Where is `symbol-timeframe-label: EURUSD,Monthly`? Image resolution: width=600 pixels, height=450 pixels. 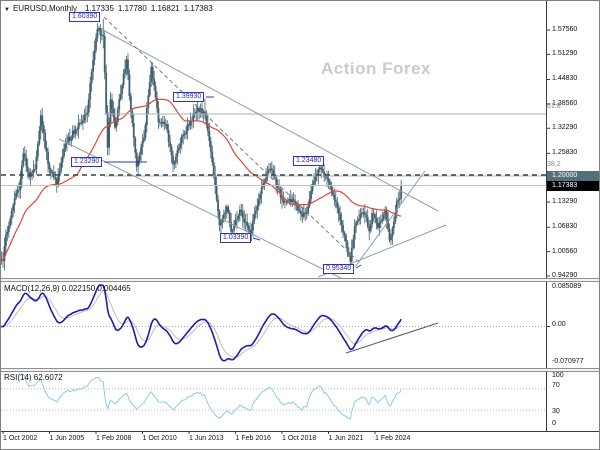 symbol-timeframe-label: EURUSD,Monthly is located at coordinates (44, 8).